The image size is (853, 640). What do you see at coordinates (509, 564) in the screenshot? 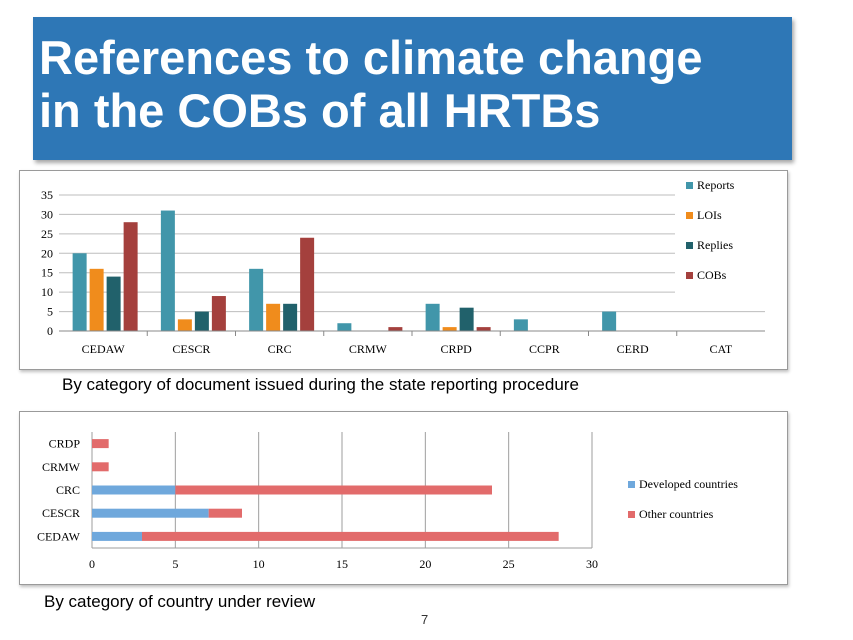
I see `x-tick-label: 25` at bounding box center [509, 564].